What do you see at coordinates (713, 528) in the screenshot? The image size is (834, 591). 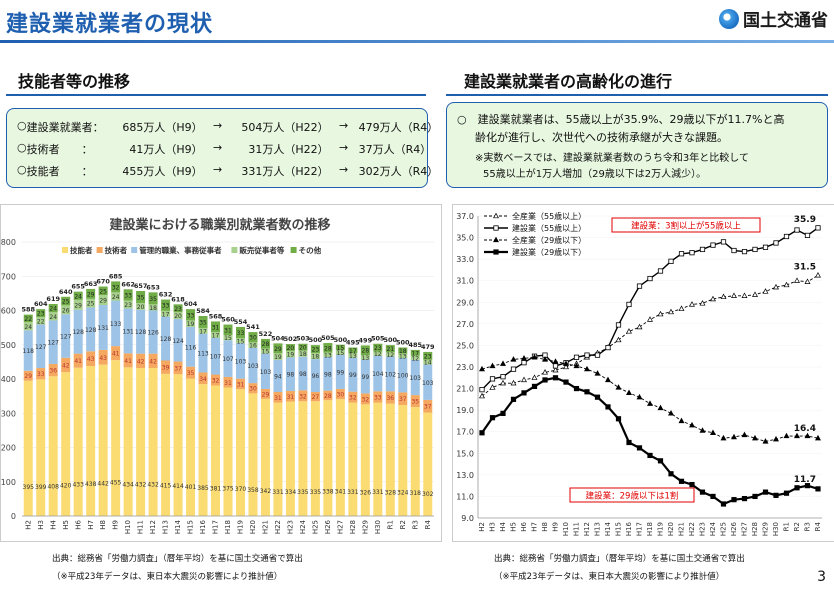 I see `x-tick-label: H24` at bounding box center [713, 528].